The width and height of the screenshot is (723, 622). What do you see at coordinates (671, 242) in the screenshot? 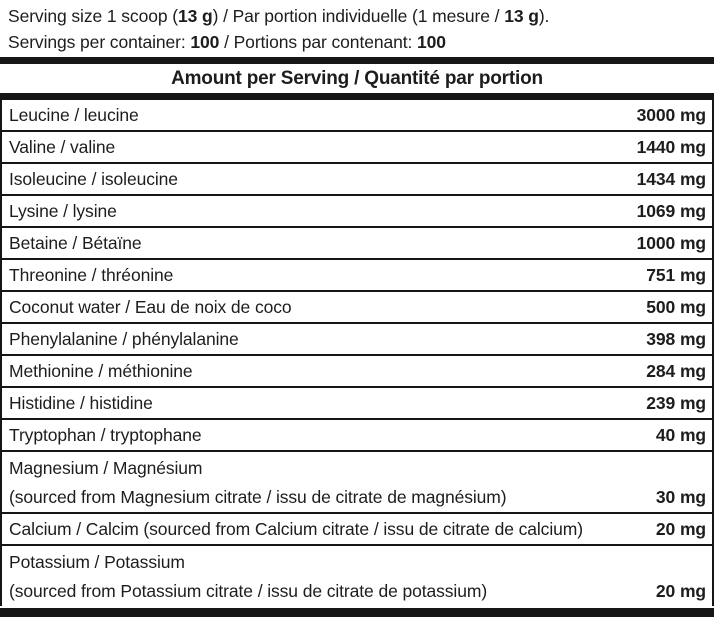
I see `nutrient-amount: 1000 mg` at bounding box center [671, 242].